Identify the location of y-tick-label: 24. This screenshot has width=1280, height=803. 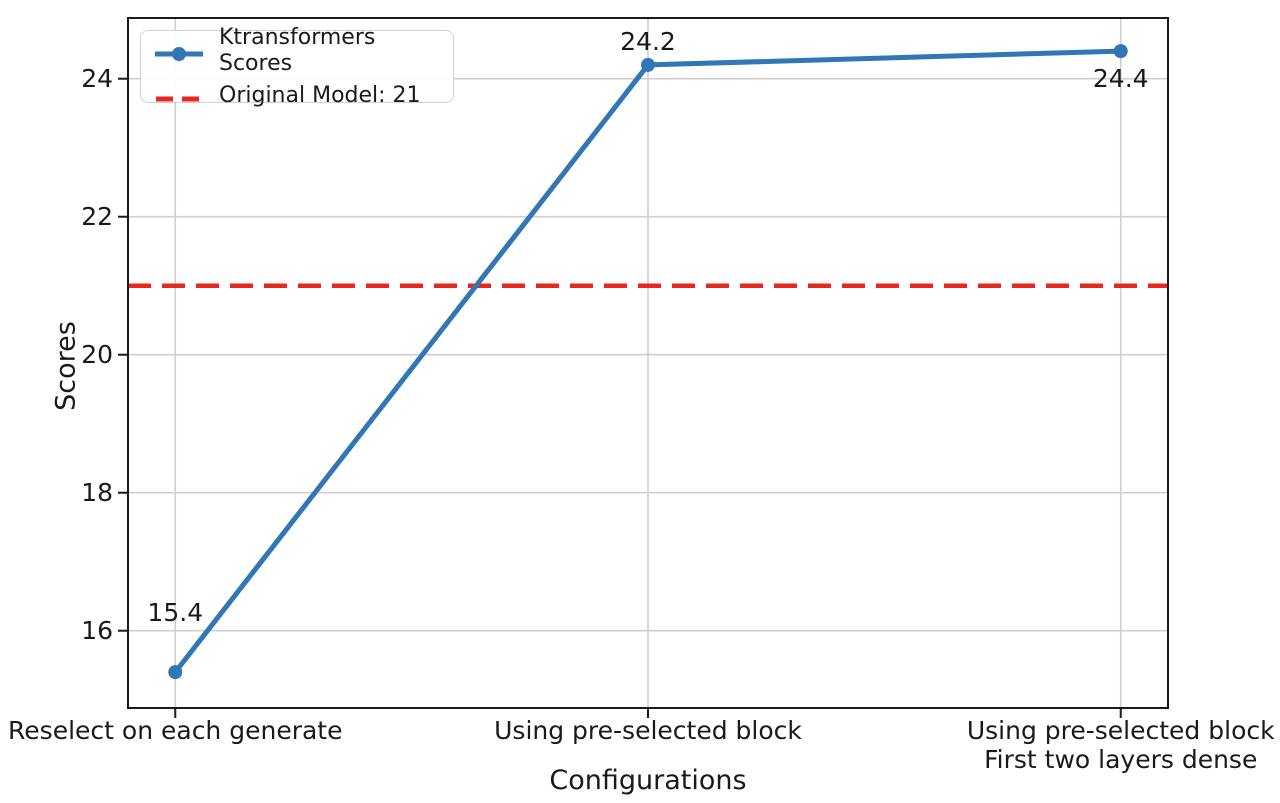
(97, 78).